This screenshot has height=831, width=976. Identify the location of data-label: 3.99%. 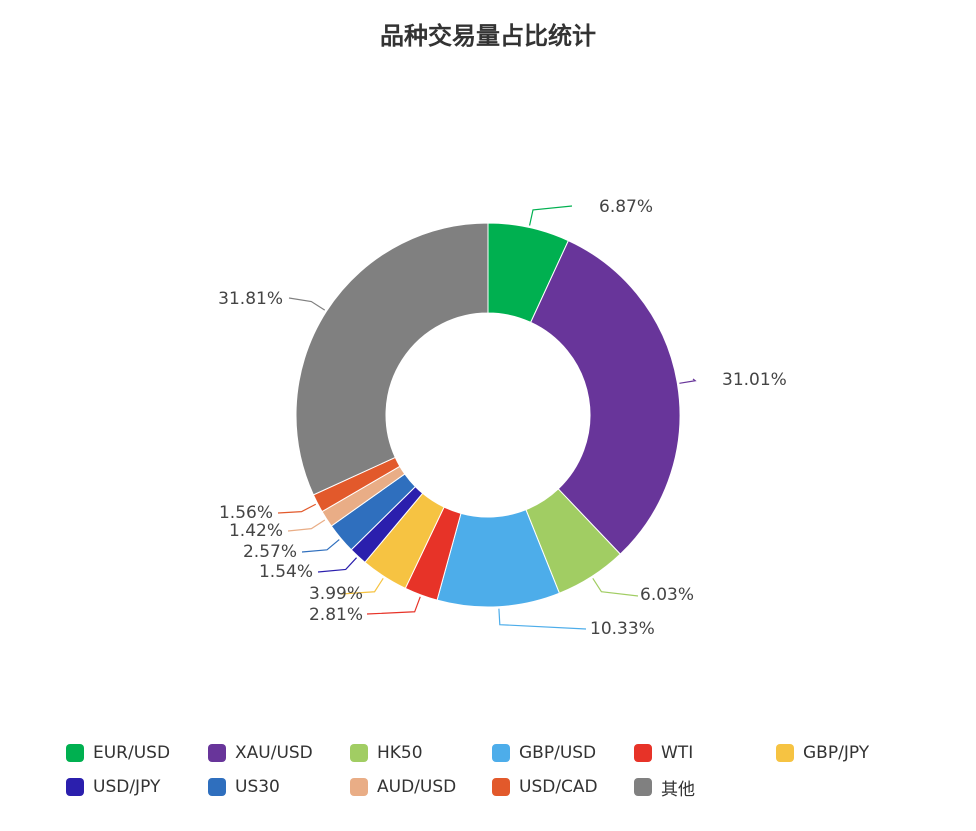
(336, 594).